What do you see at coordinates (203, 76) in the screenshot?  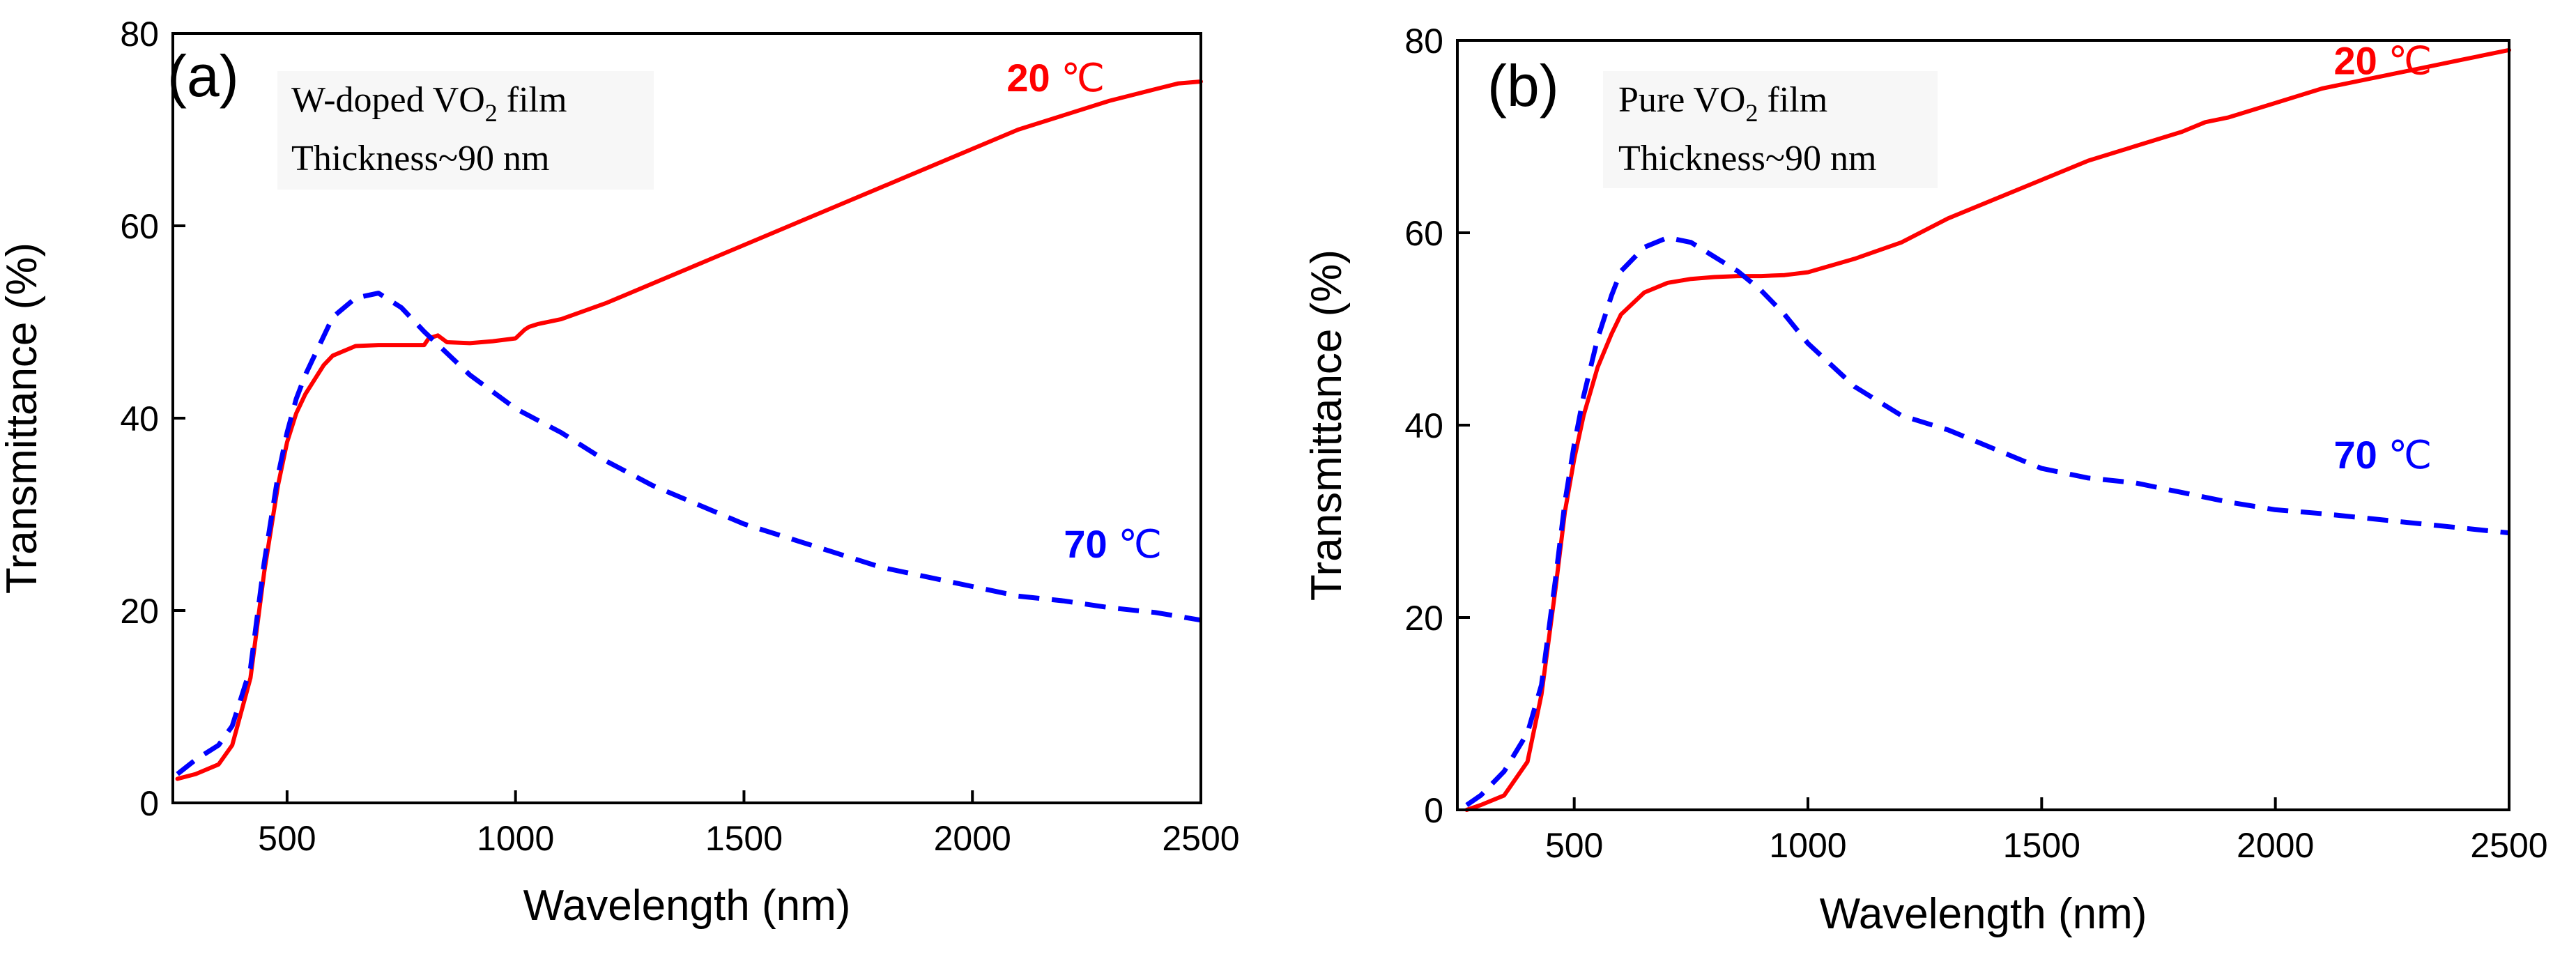 I see `panel-label: (a)` at bounding box center [203, 76].